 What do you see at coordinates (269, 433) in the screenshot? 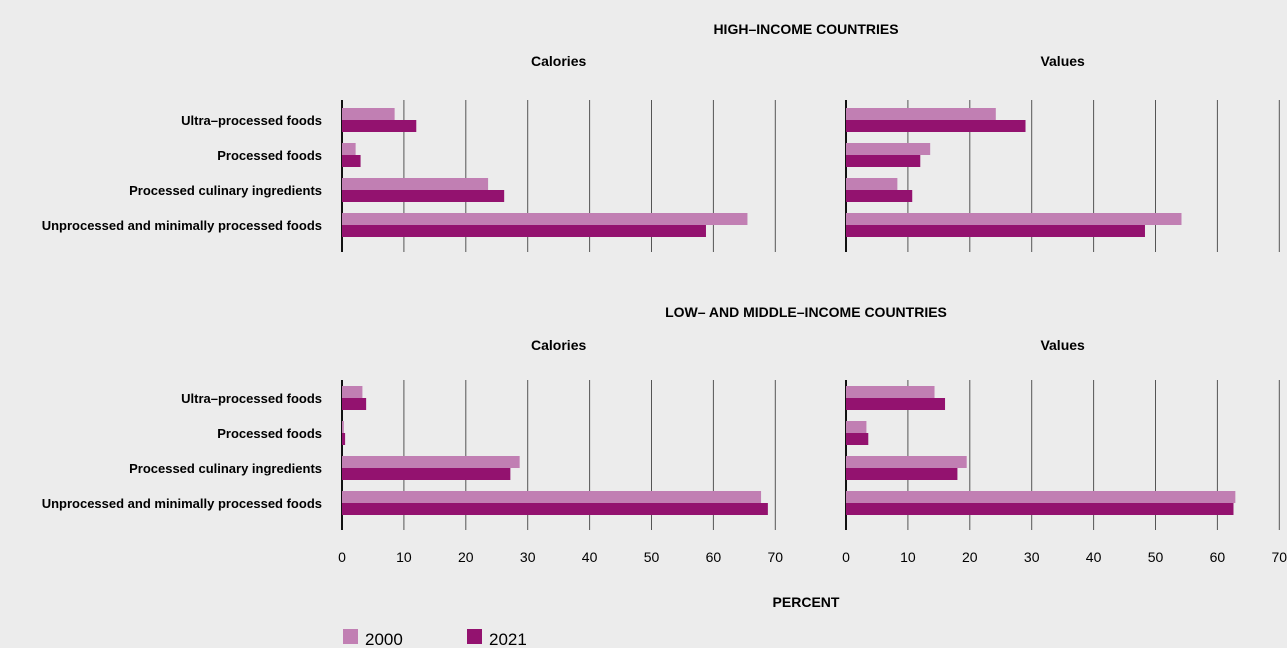
I see `category-label-1-1: Processed foods` at bounding box center [269, 433].